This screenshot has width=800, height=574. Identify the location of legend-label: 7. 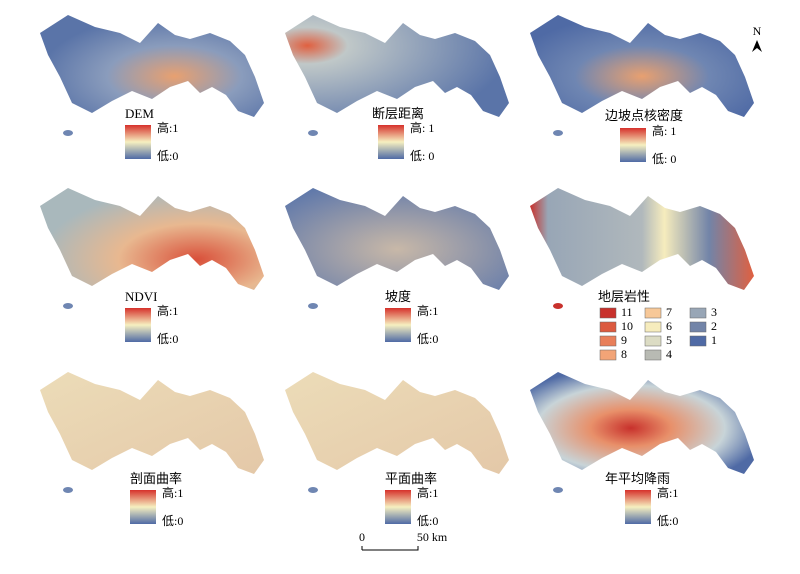
(669, 312).